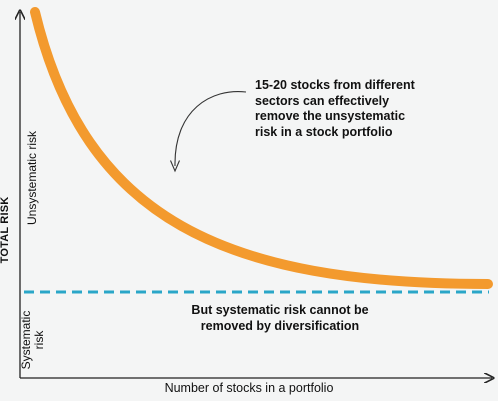 This screenshot has width=498, height=401. I want to click on y-axis-title: TOTAL RISK, so click(5, 230).